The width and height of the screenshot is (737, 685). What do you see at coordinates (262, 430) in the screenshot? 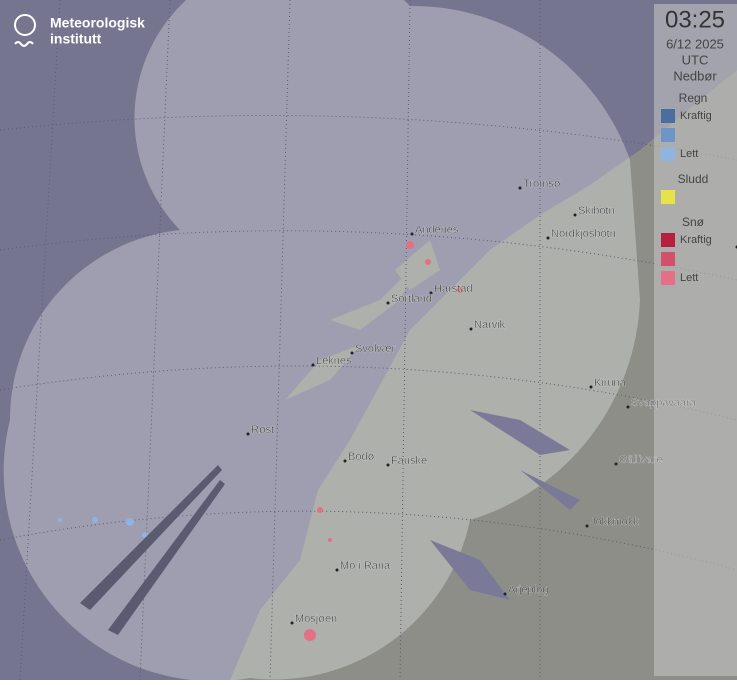
I see `place-label: Røst` at bounding box center [262, 430].